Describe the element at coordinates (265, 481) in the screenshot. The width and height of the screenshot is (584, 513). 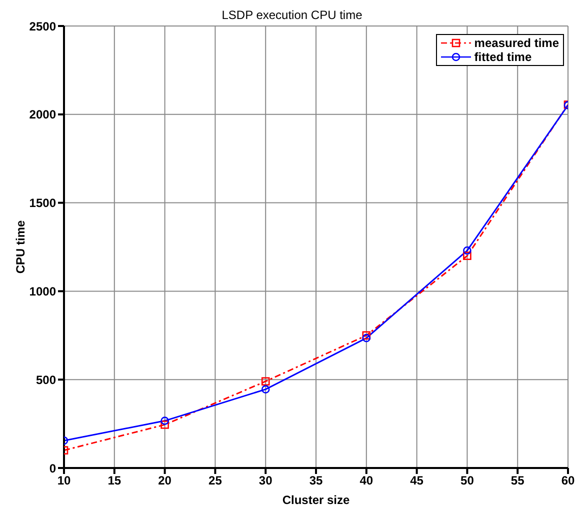
I see `x-tick-label: 30` at that location.